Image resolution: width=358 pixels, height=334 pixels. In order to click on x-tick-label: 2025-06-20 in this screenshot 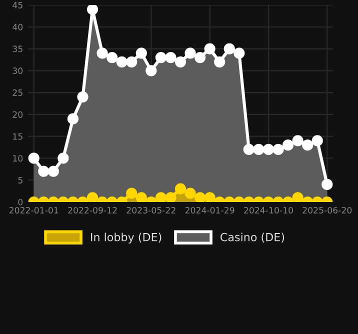, I will do `click(327, 210)`.